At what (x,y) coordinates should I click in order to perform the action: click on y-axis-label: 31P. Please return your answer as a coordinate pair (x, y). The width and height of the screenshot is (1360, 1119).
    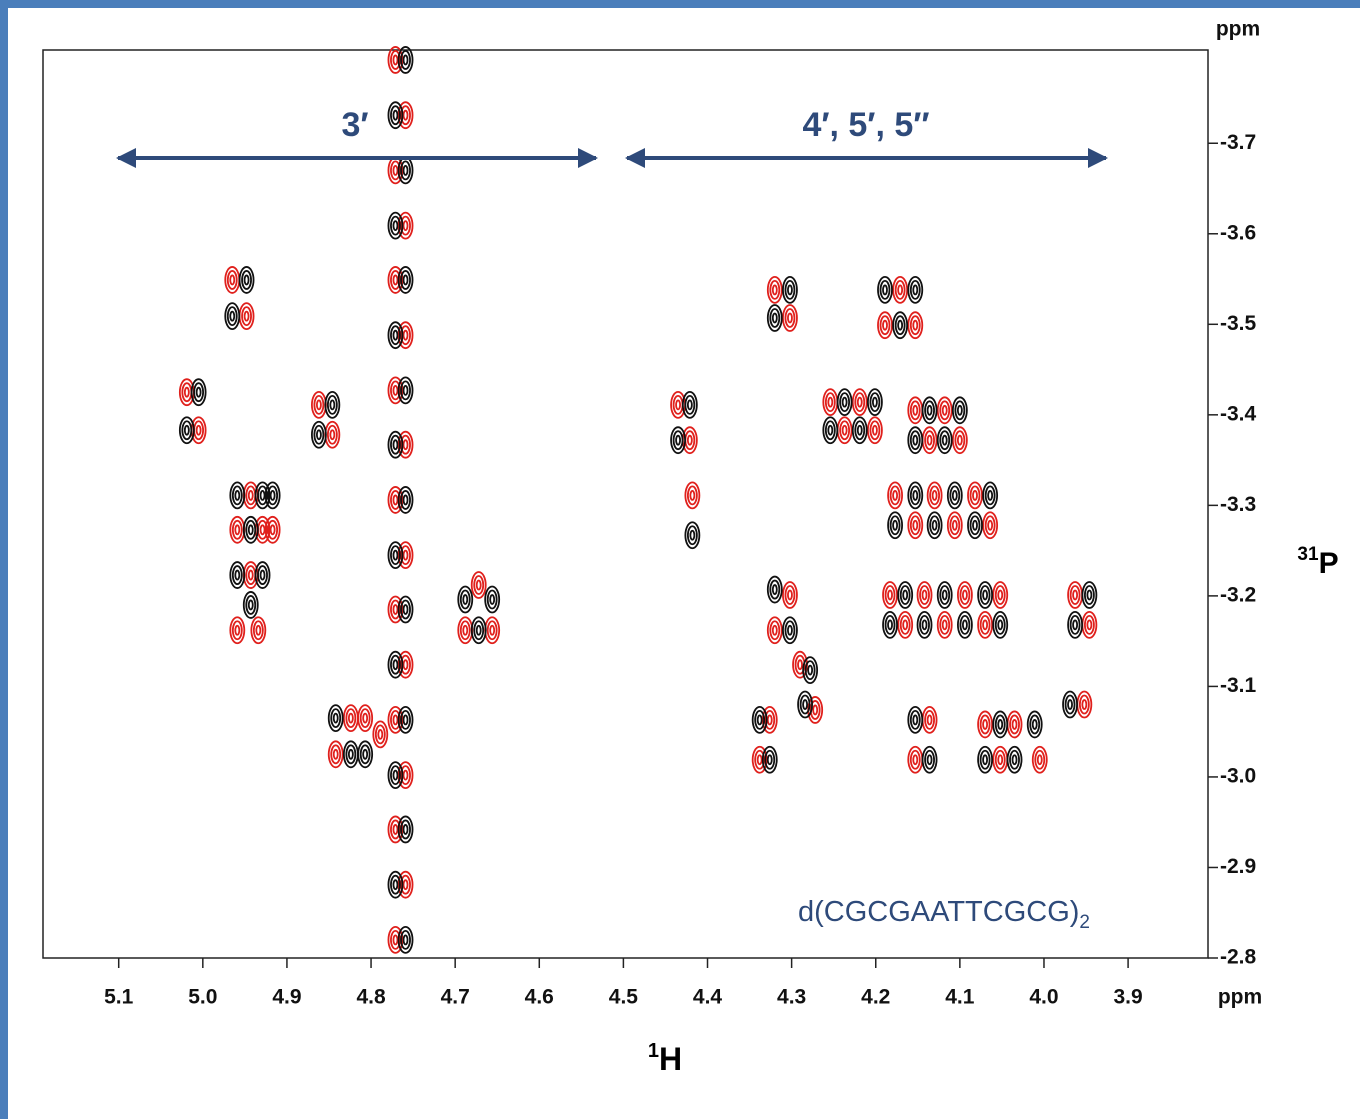
    Looking at the image, I should click on (1317, 562).